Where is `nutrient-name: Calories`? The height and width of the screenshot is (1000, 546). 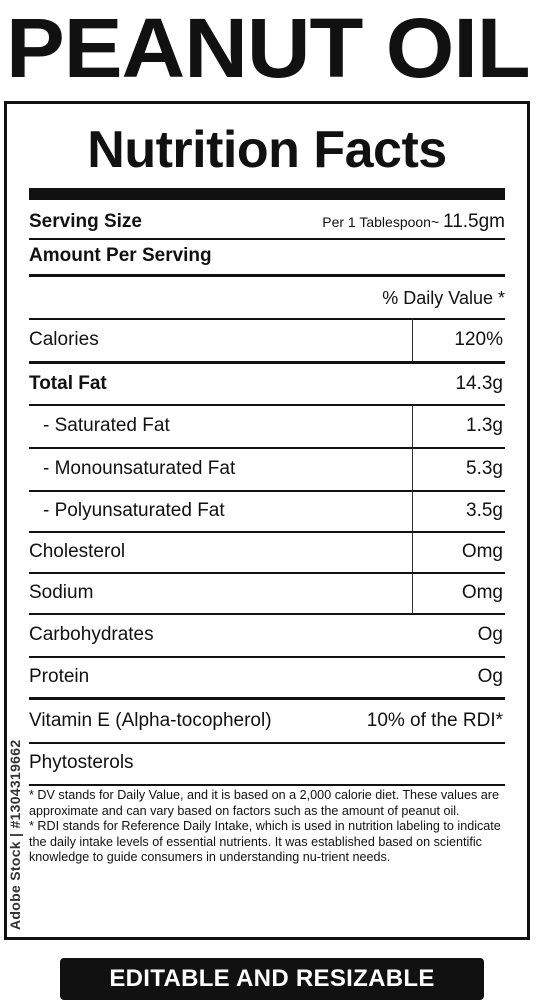 nutrient-name: Calories is located at coordinates (64, 339).